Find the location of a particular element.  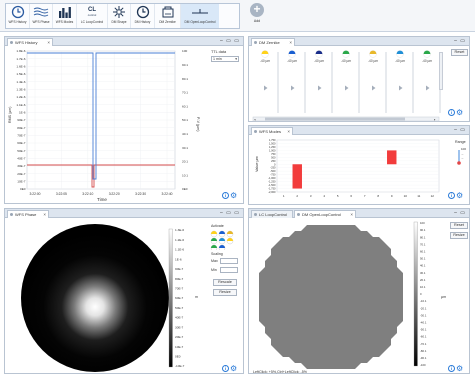

scroll-left-arrow: ◂ is located at coordinates (255, 119).